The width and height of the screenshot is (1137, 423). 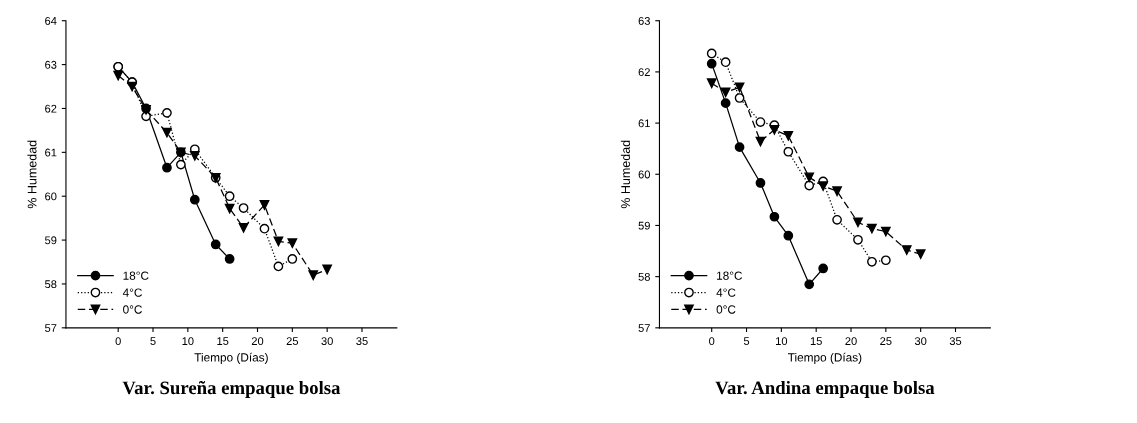 I want to click on text: Var. Andina empaque bolsa, so click(x=825, y=389).